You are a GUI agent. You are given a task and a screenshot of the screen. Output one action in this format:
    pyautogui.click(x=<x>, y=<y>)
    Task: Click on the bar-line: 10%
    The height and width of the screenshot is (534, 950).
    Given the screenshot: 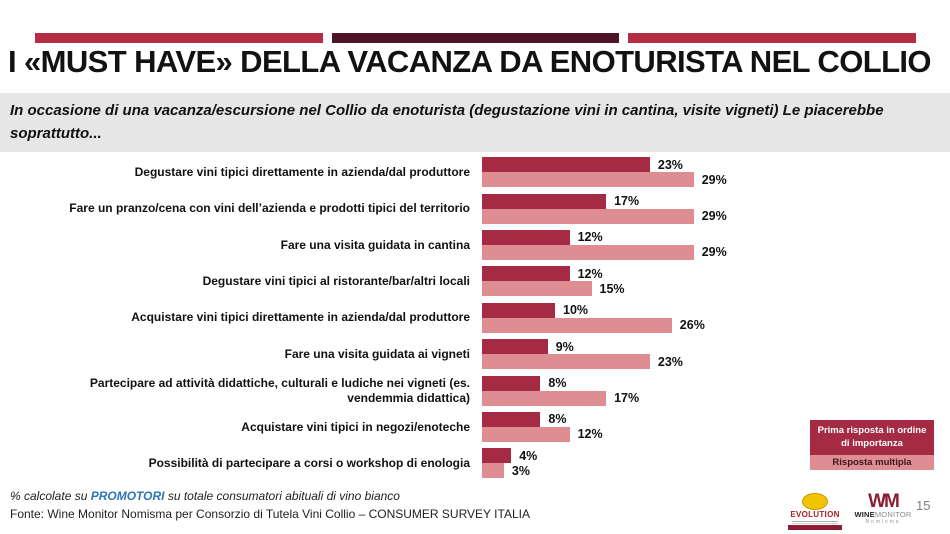 What is the action you would take?
    pyautogui.click(x=593, y=310)
    